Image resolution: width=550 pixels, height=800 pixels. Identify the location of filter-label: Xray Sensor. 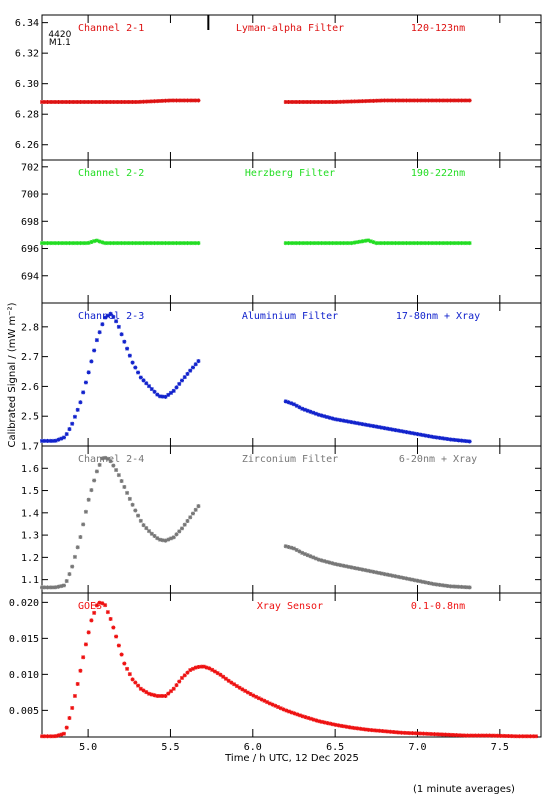
(290, 606).